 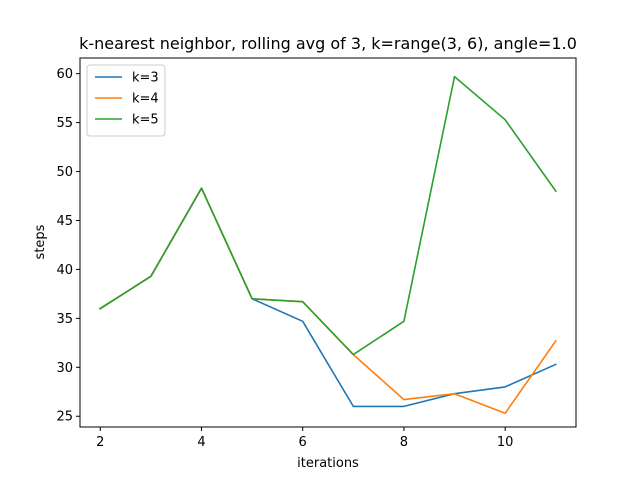 I want to click on legend-label: k=5, so click(x=145, y=120).